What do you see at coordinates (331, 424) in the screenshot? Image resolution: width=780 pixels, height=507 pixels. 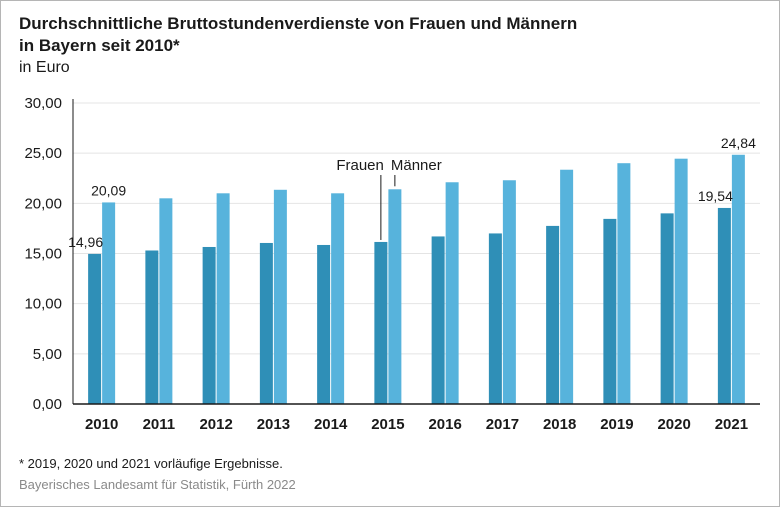 I see `x-tick-label: 2014` at bounding box center [331, 424].